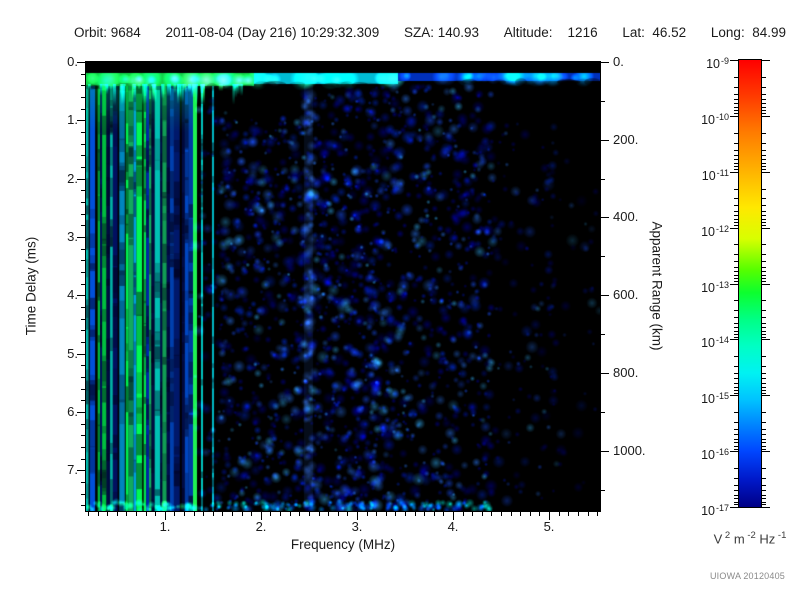 This screenshot has width=800, height=600. What do you see at coordinates (81, 120) in the screenshot?
I see `y-major-tick` at bounding box center [81, 120].